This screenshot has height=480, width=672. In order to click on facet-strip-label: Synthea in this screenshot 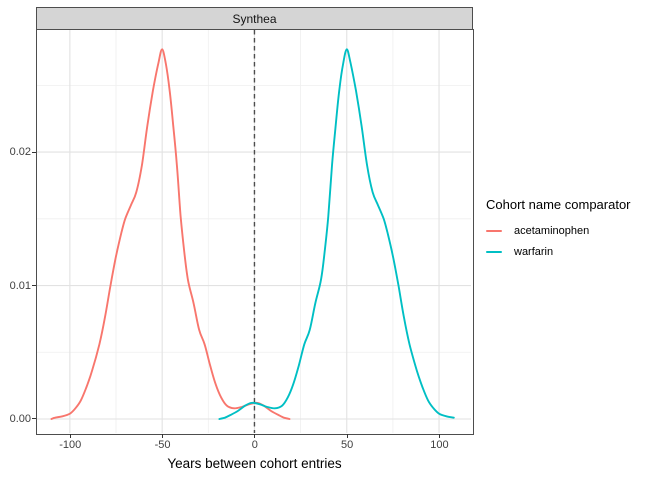, I will do `click(254, 18)`.